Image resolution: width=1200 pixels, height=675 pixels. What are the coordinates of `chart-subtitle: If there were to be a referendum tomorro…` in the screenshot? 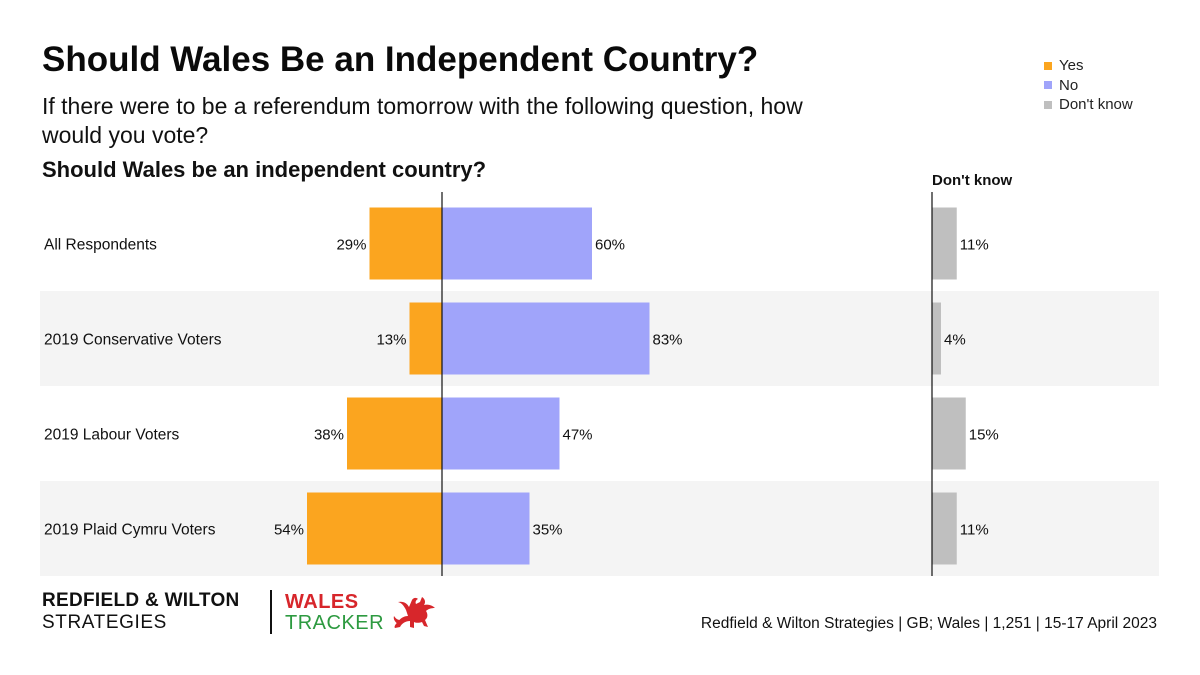 It's located at (422, 120).